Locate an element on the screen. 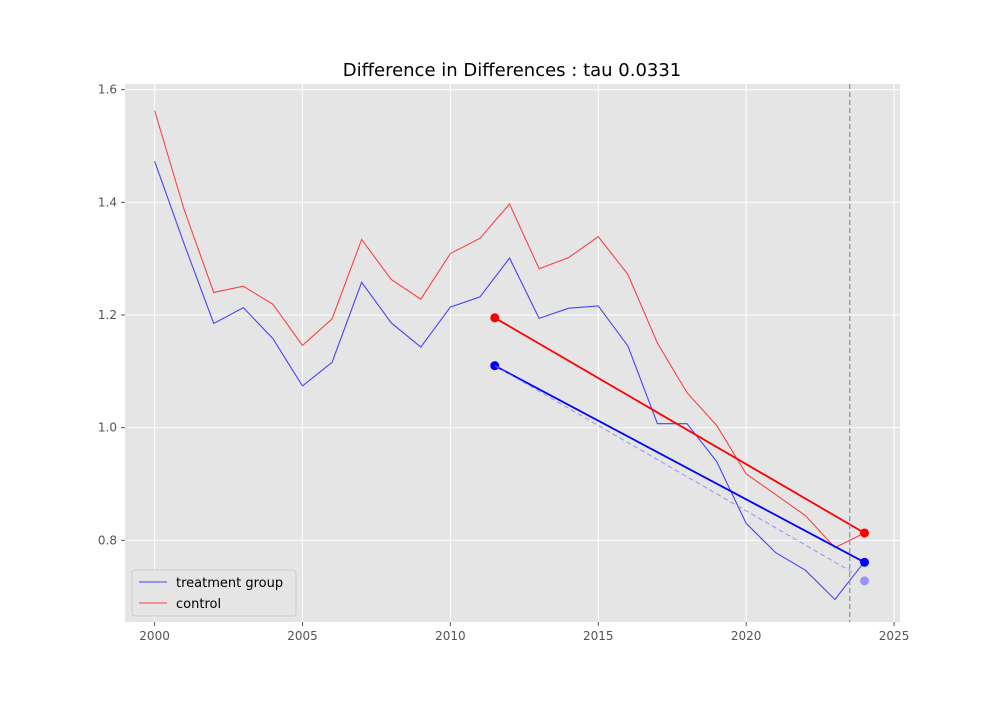 This screenshot has width=1000, height=704. y-tick-label: 1.6 is located at coordinates (107, 90).